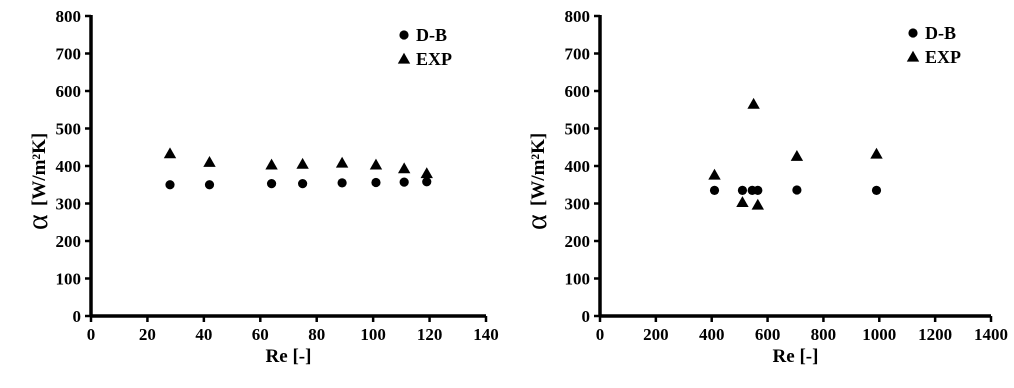 The image size is (1014, 388). Describe the element at coordinates (768, 334) in the screenshot. I see `x-tick-label: 600` at that location.